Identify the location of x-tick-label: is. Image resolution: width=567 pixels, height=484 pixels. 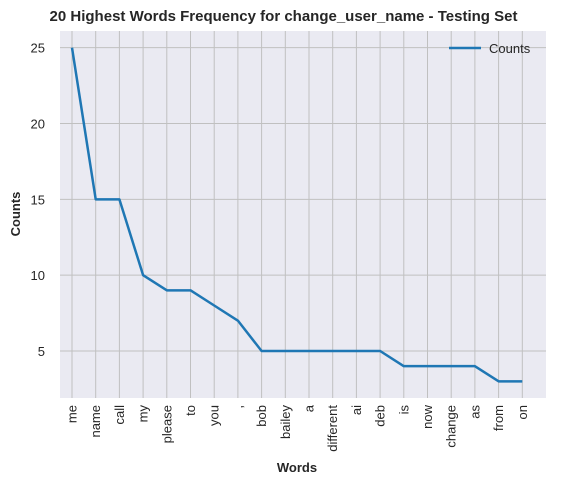
(403, 410).